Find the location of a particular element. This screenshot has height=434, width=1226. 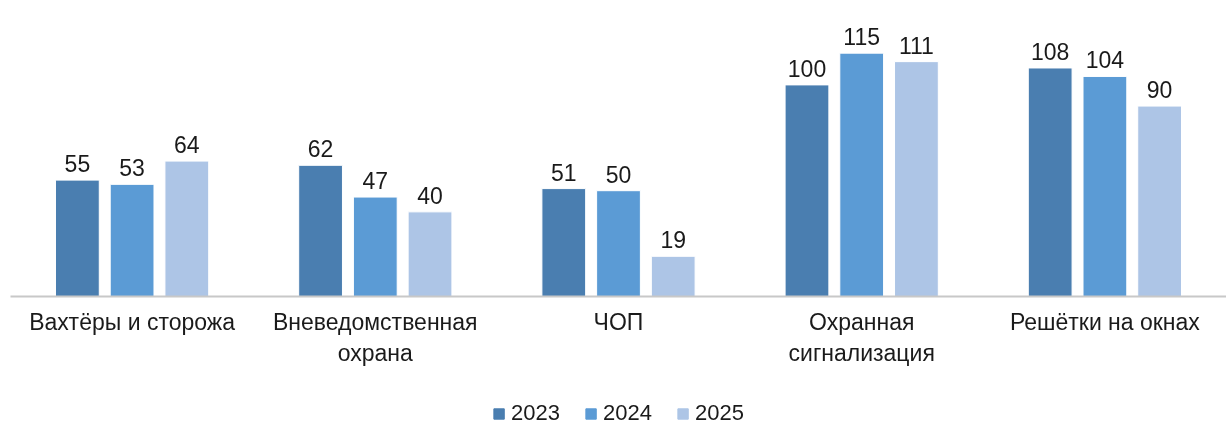

data-label: 90 is located at coordinates (1159, 90).